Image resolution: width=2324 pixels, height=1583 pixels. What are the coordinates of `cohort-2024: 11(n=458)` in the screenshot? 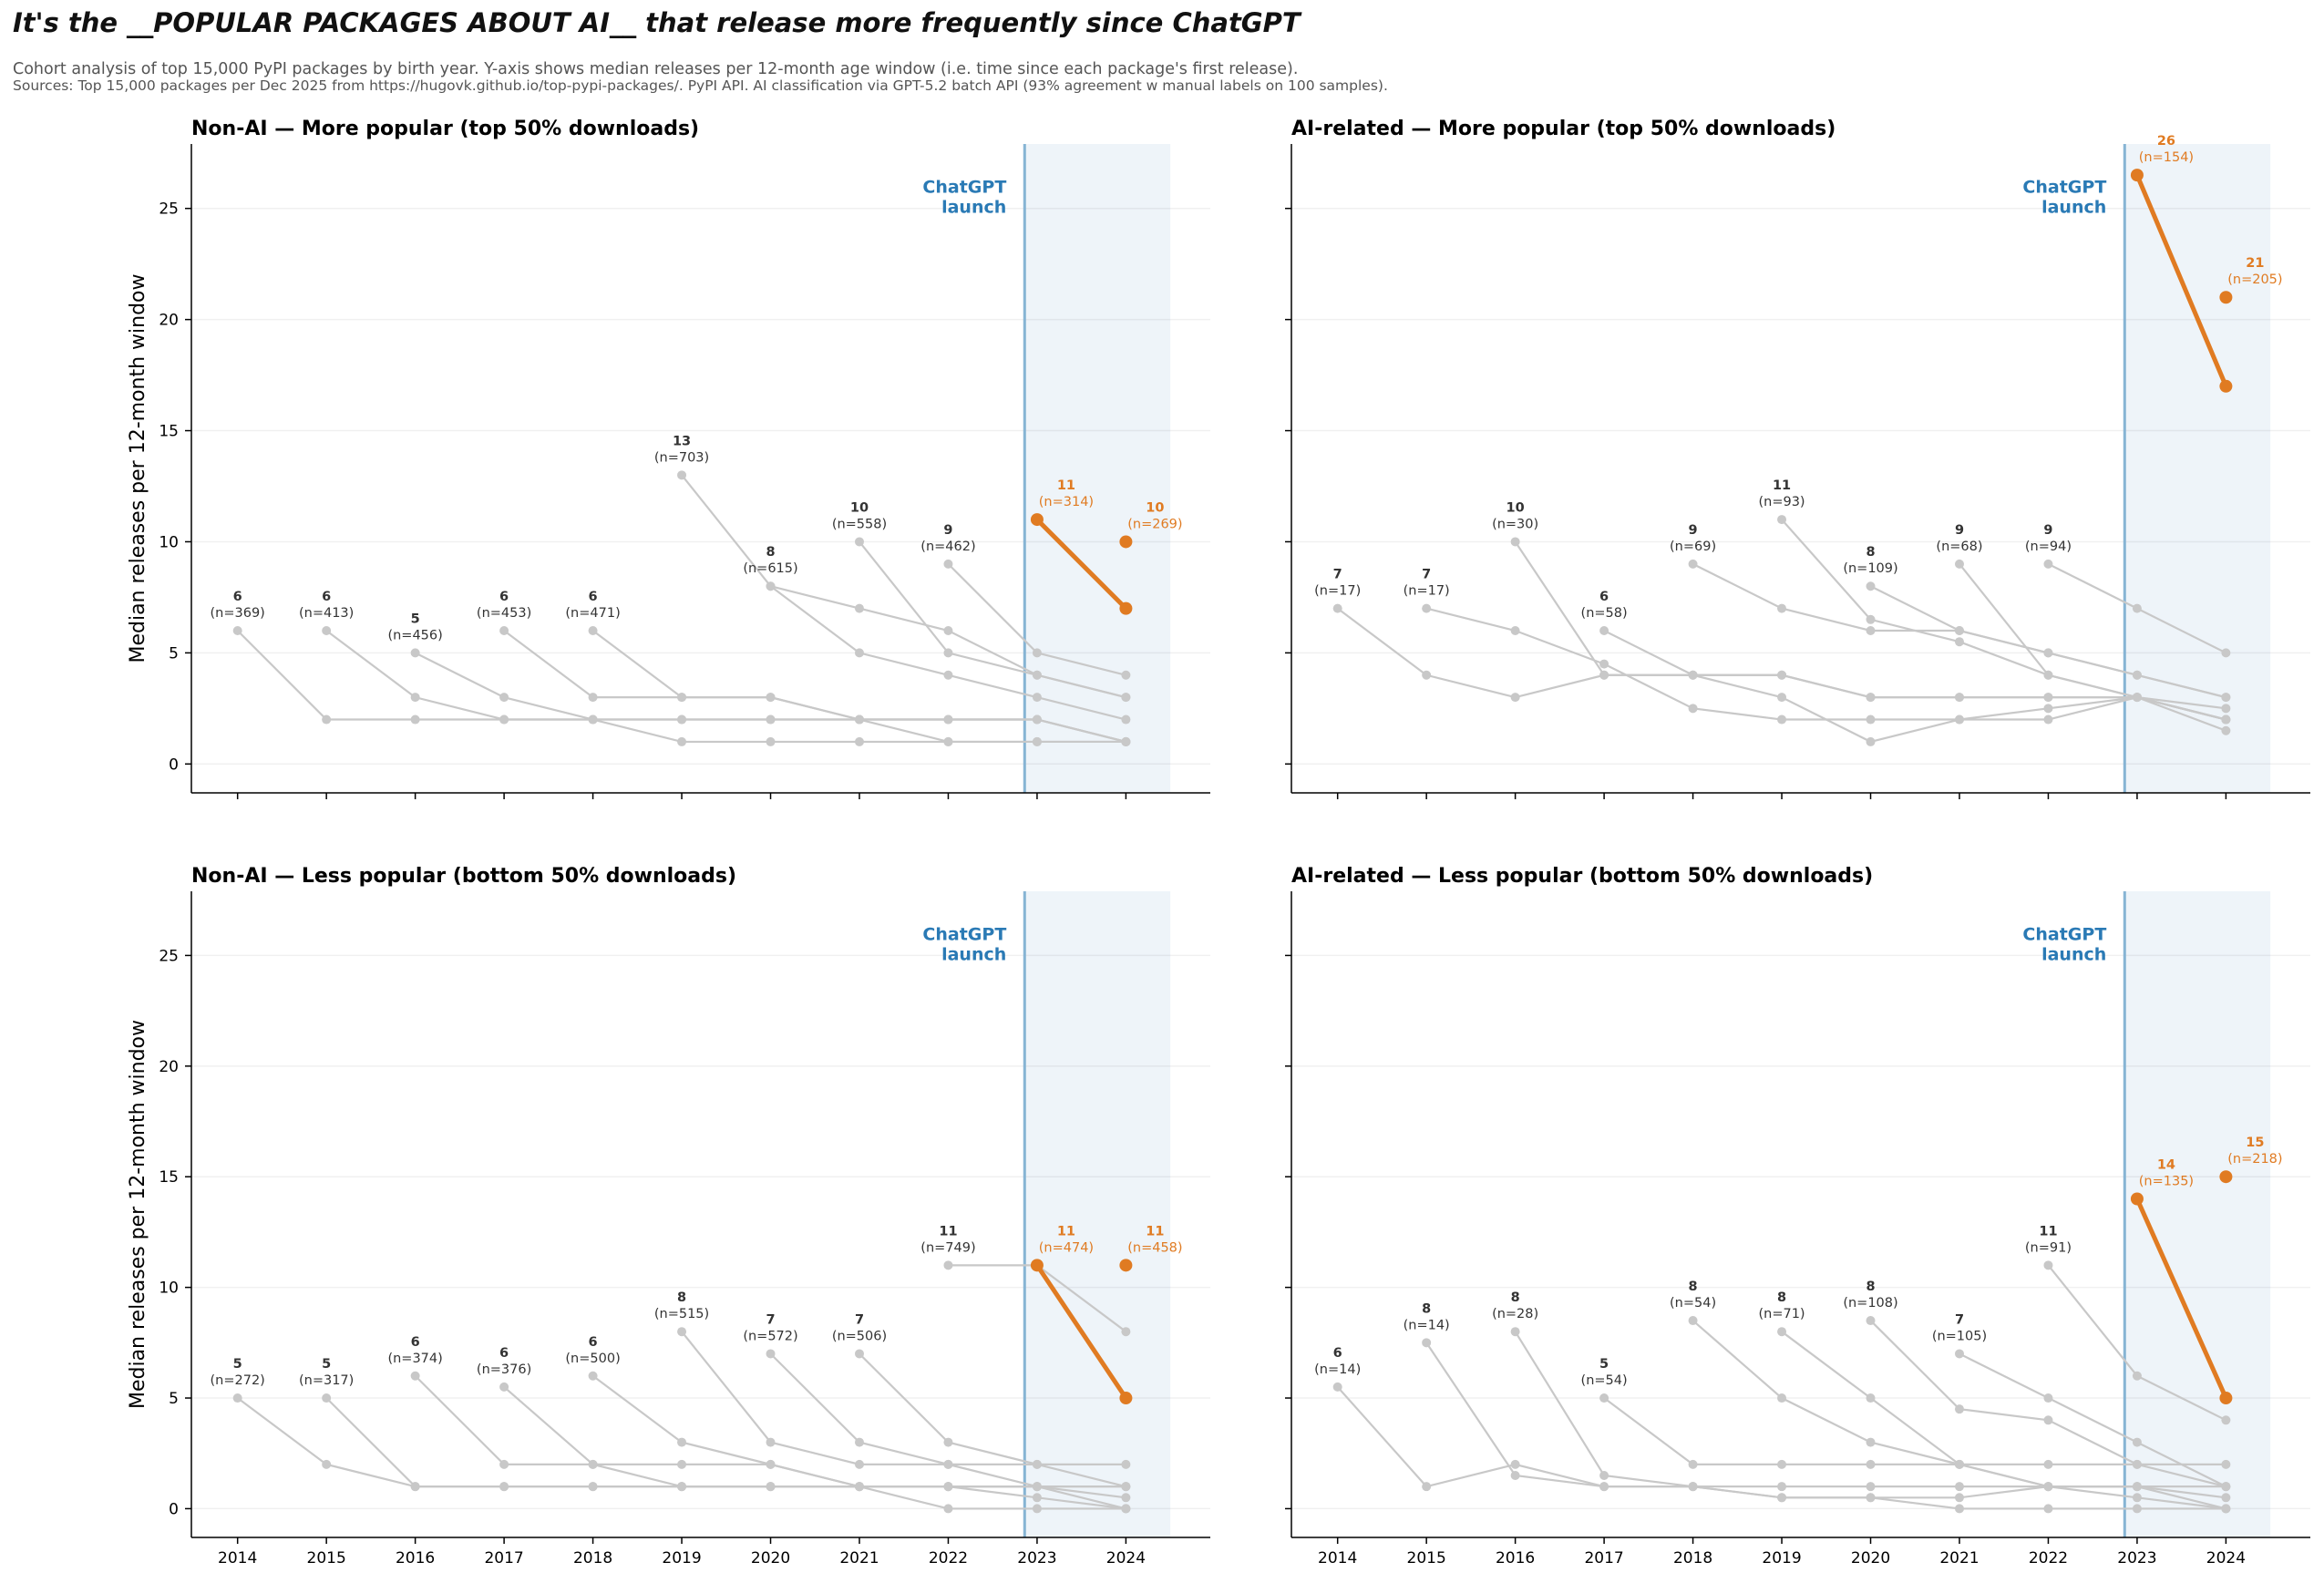 It's located at (1151, 1248).